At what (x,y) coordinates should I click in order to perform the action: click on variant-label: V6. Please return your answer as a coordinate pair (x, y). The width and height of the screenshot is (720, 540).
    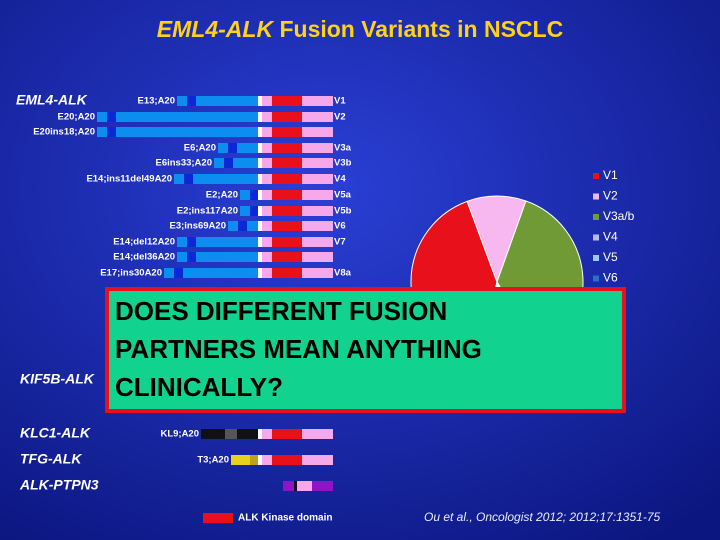
    Looking at the image, I should click on (340, 226).